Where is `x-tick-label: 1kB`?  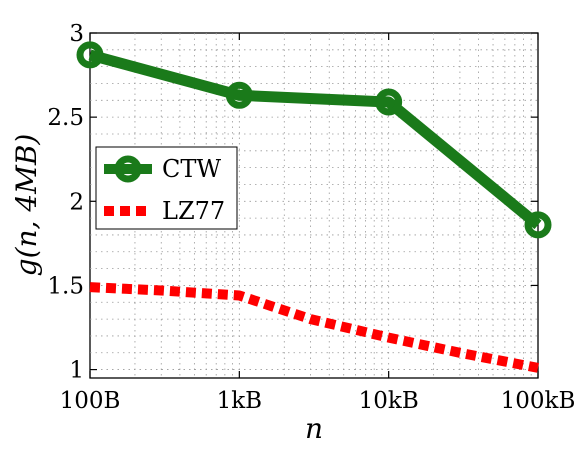
x-tick-label: 1kB is located at coordinates (239, 401).